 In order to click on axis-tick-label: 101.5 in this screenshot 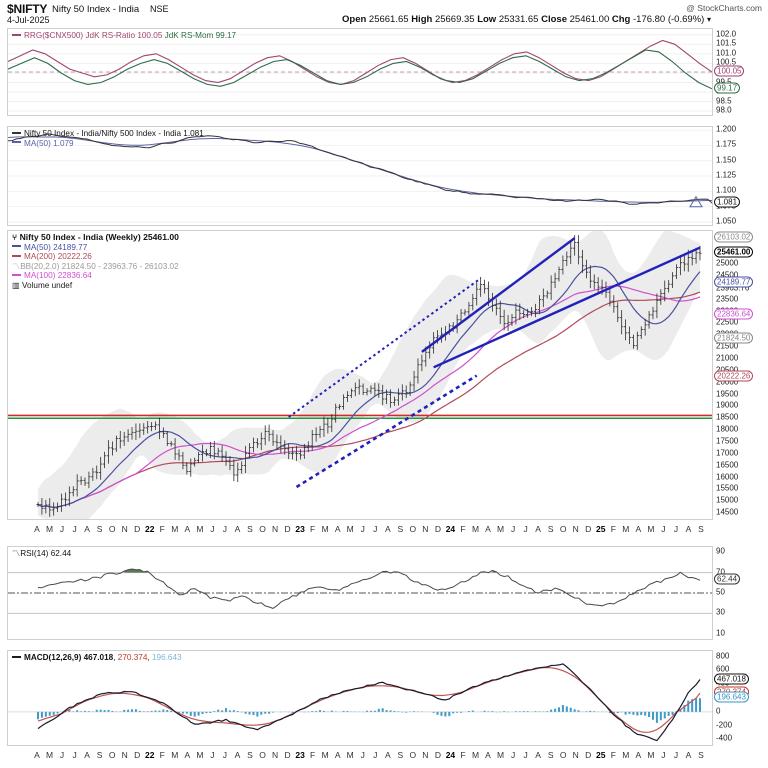, I will do `click(726, 43)`.